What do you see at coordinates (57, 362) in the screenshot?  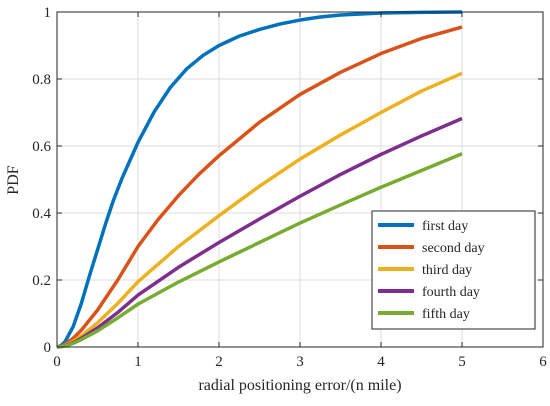 I see `x-tick-label: 0` at bounding box center [57, 362].